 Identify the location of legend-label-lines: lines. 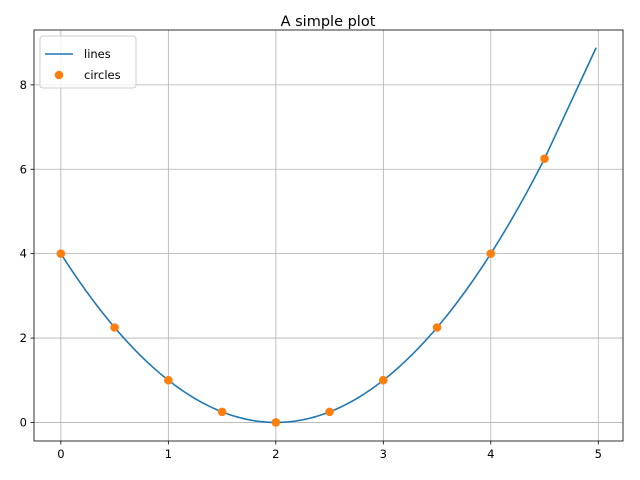
(97, 54).